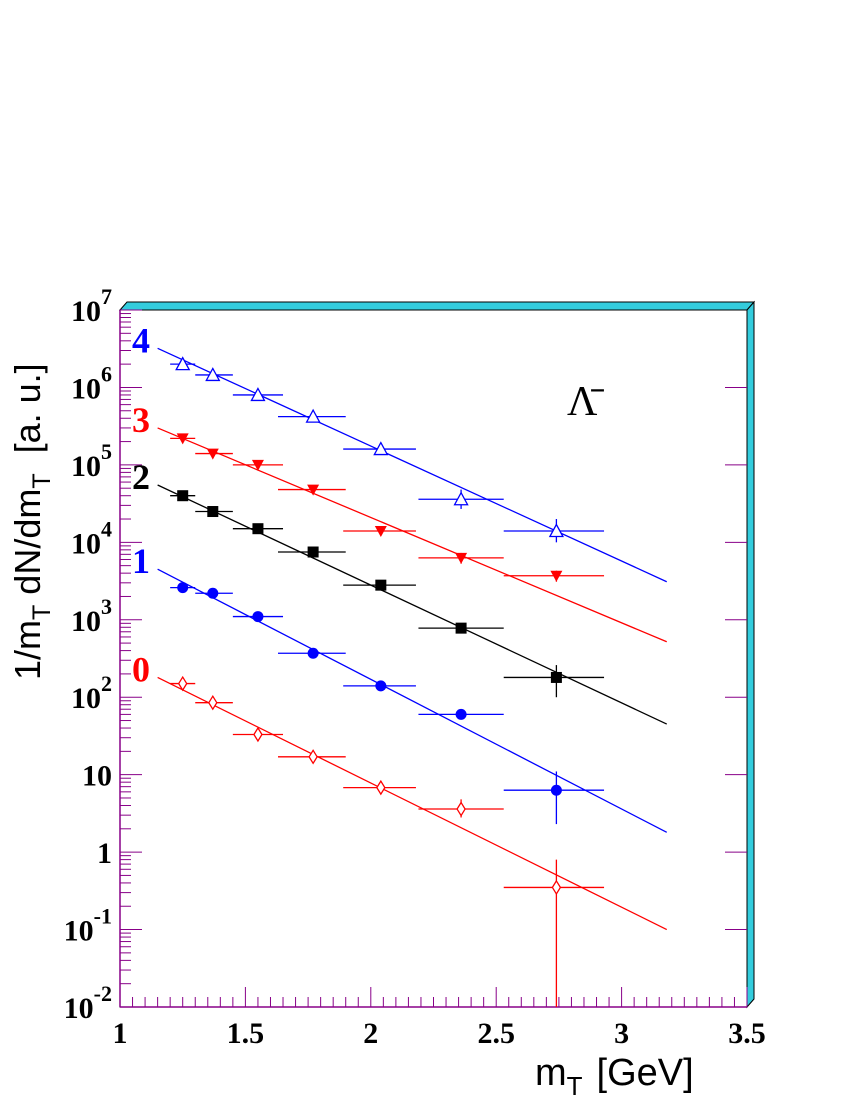 This screenshot has width=850, height=1100. What do you see at coordinates (141, 504) in the screenshot?
I see `series-labels: 0 1 2 3 4` at bounding box center [141, 504].